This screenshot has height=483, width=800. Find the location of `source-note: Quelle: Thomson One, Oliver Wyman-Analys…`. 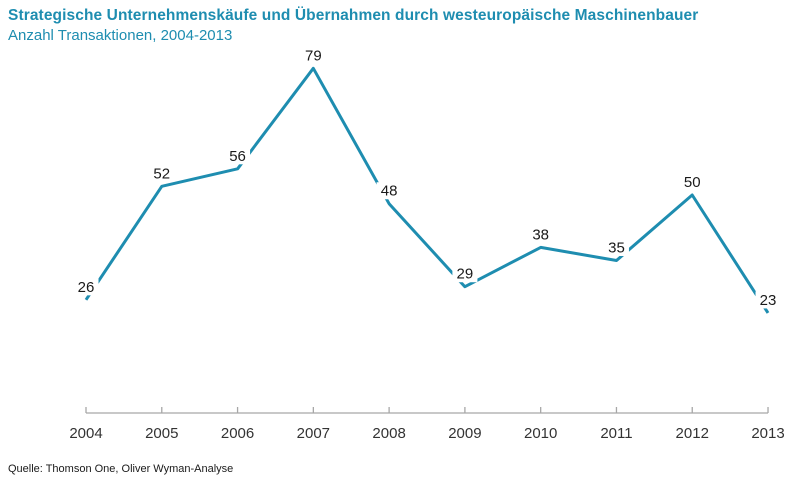

source-note: Quelle: Thomson One, Oliver Wyman-Analys… is located at coordinates (121, 469).